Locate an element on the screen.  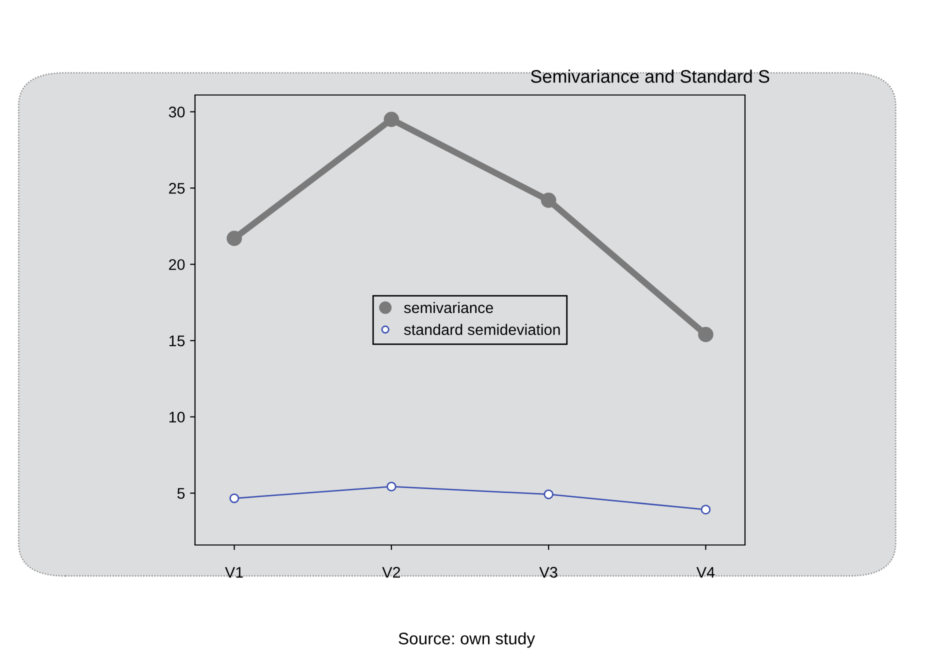
y-tick-label: 25 is located at coordinates (177, 188).